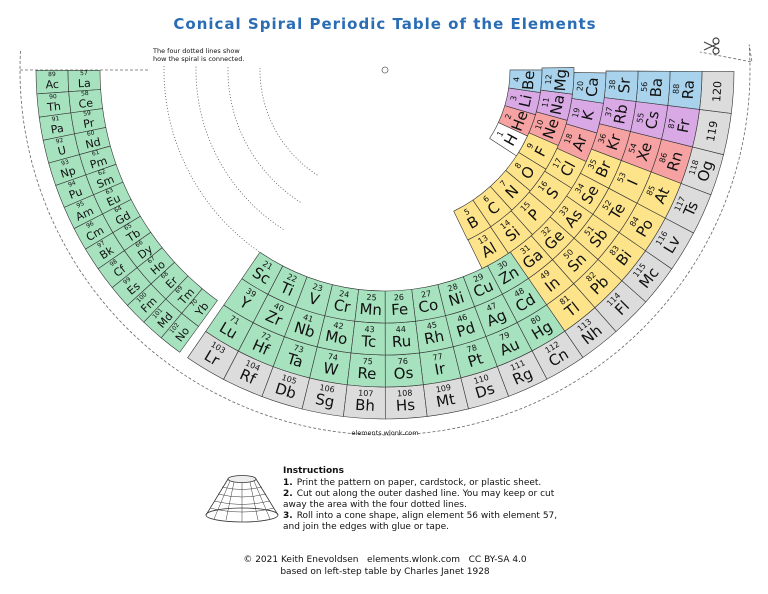  Describe the element at coordinates (333, 357) in the screenshot. I see `atomic-number: 74` at that location.